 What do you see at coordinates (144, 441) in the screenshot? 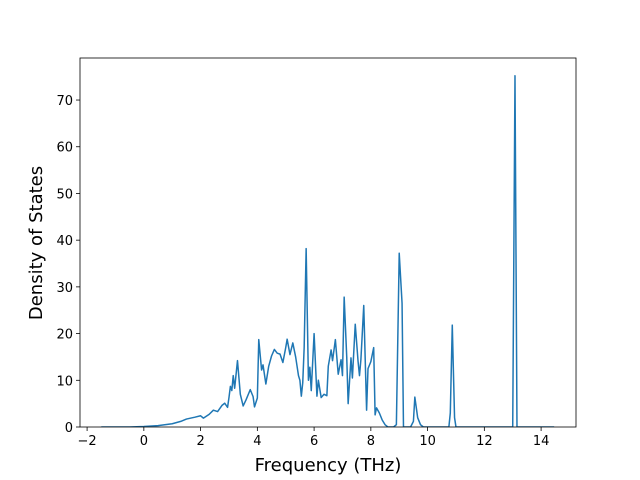
I see `x-tick-label: 0` at bounding box center [144, 441].